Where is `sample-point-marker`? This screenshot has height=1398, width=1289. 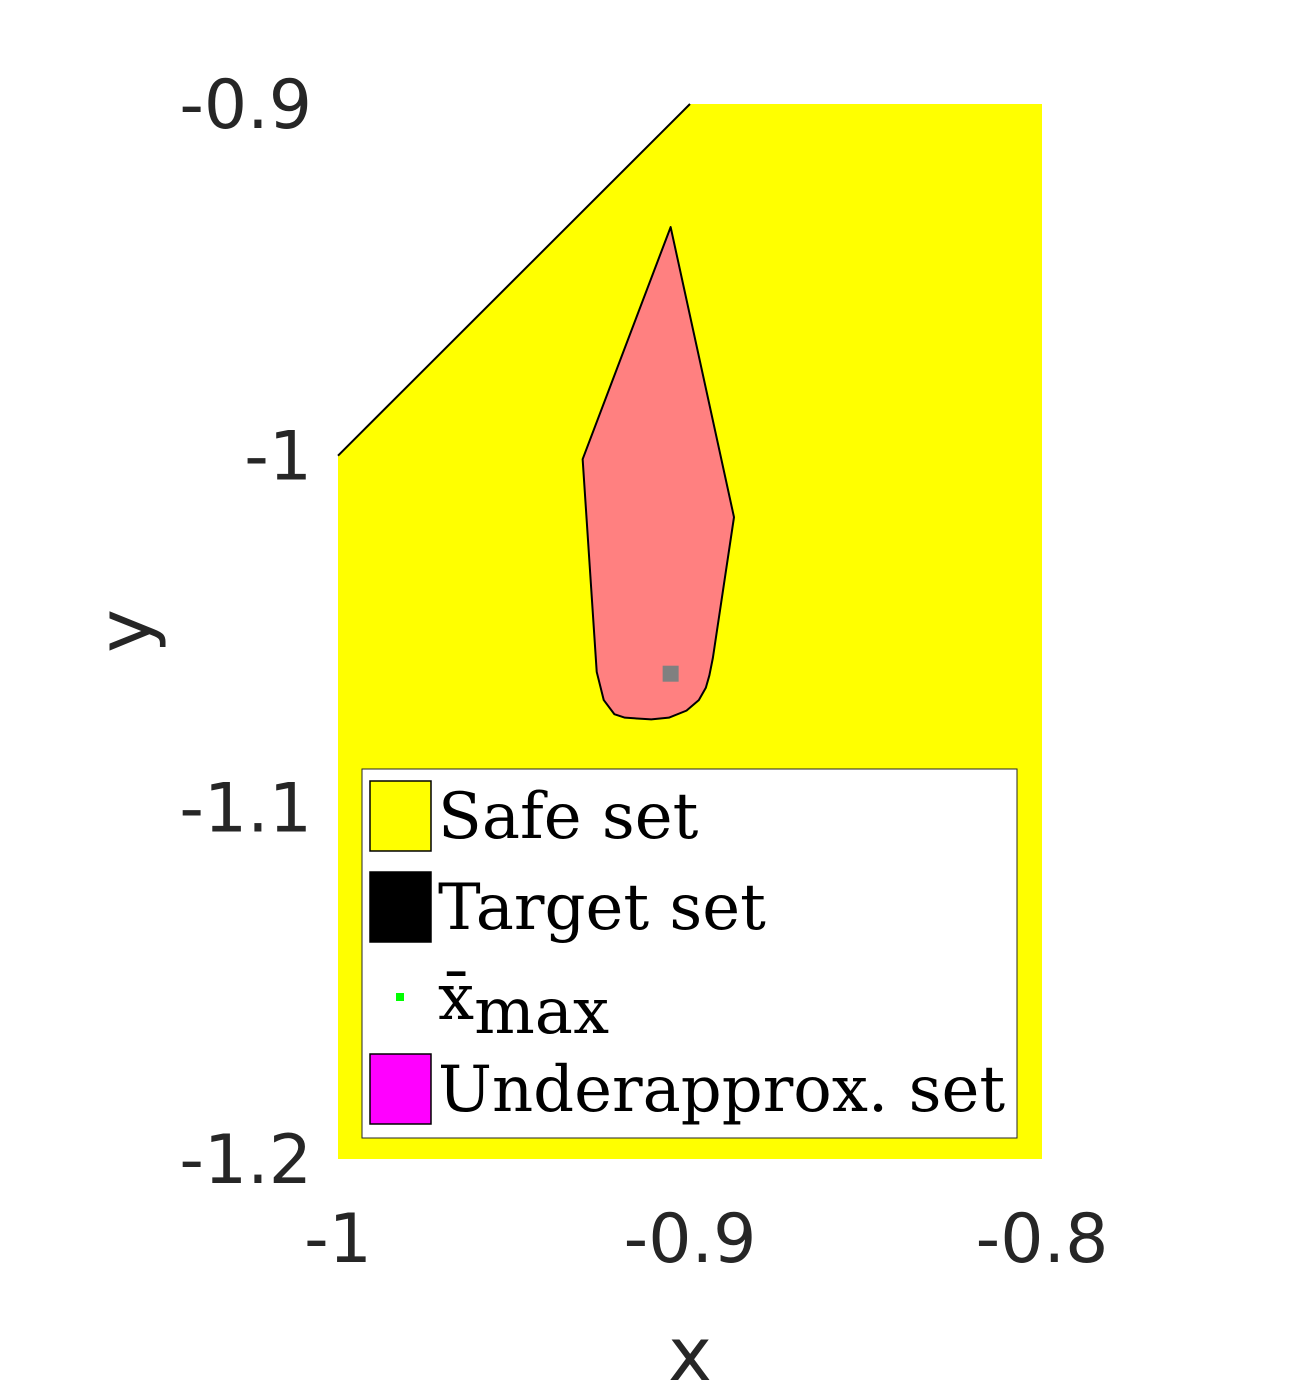 sample-point-marker is located at coordinates (670, 673).